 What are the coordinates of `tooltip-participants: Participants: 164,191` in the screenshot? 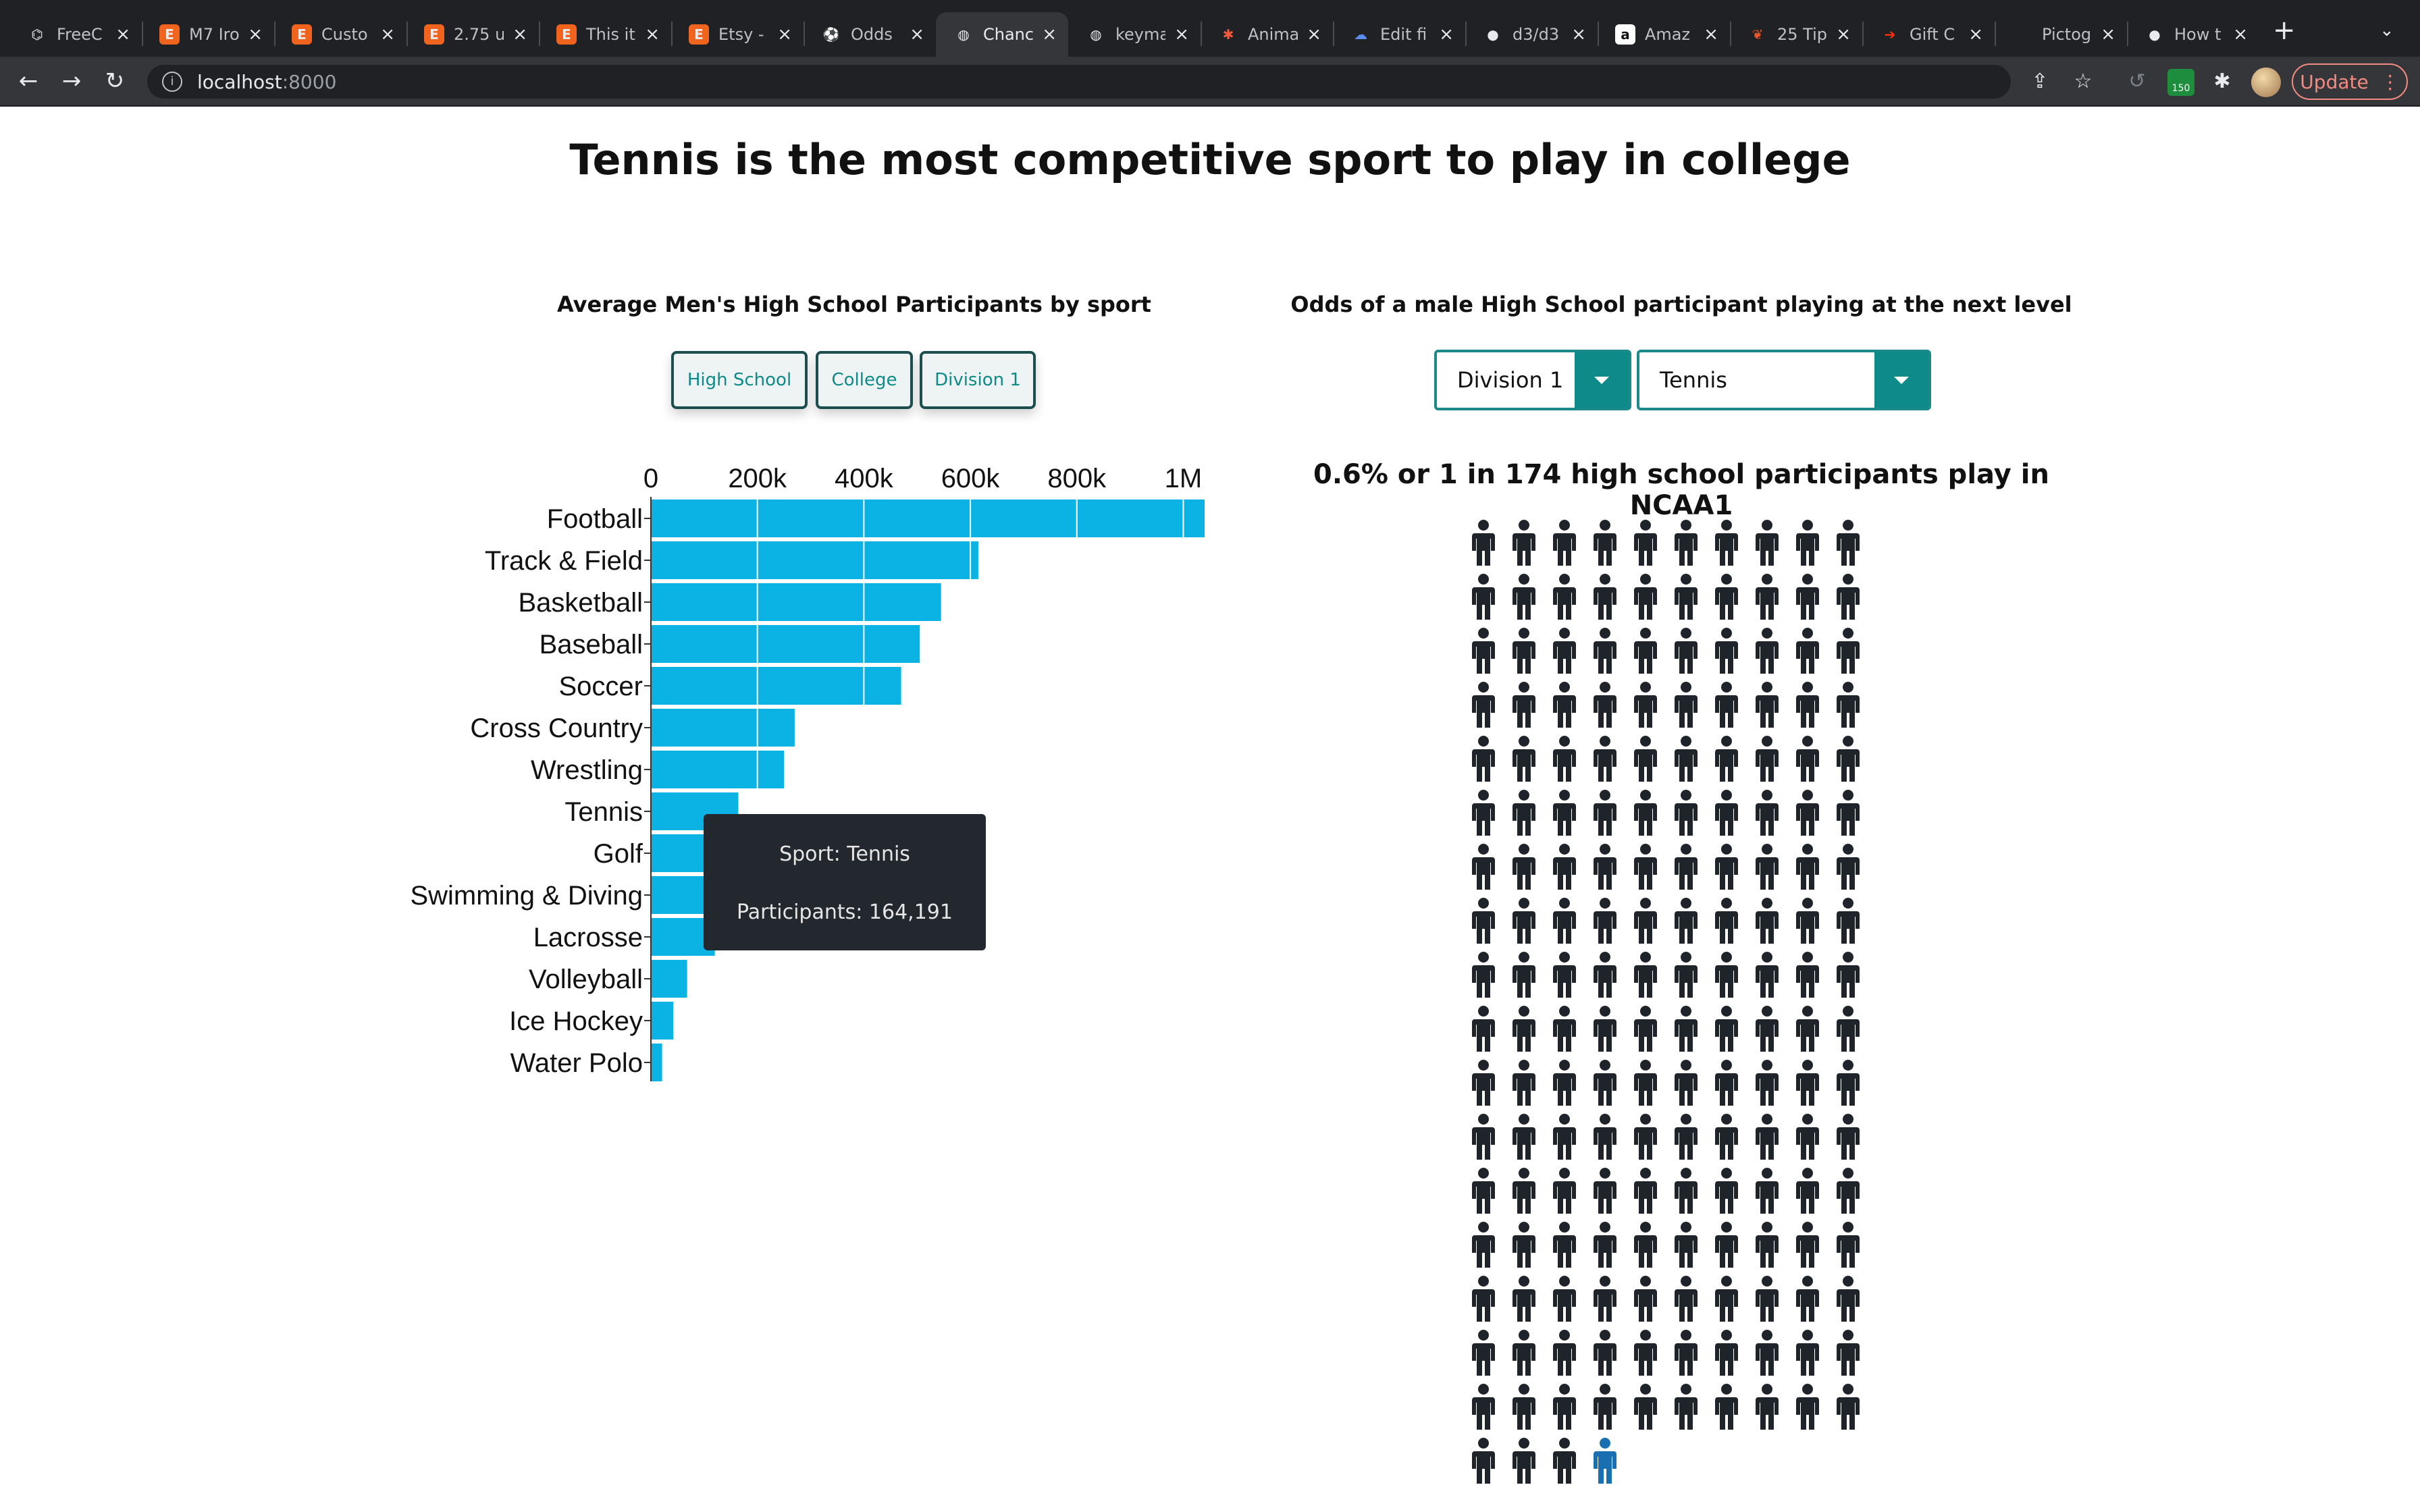 It's located at (845, 912).